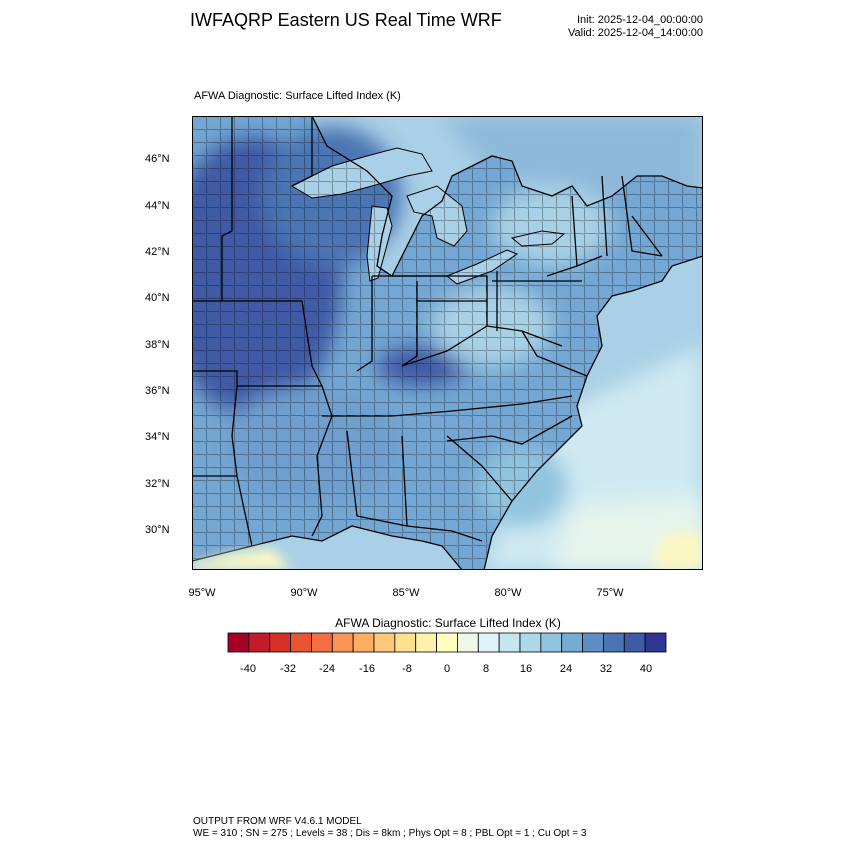  I want to click on footer-model-text: OUTPUT FROM WRF V4.6.1 MODEL, so click(277, 821).